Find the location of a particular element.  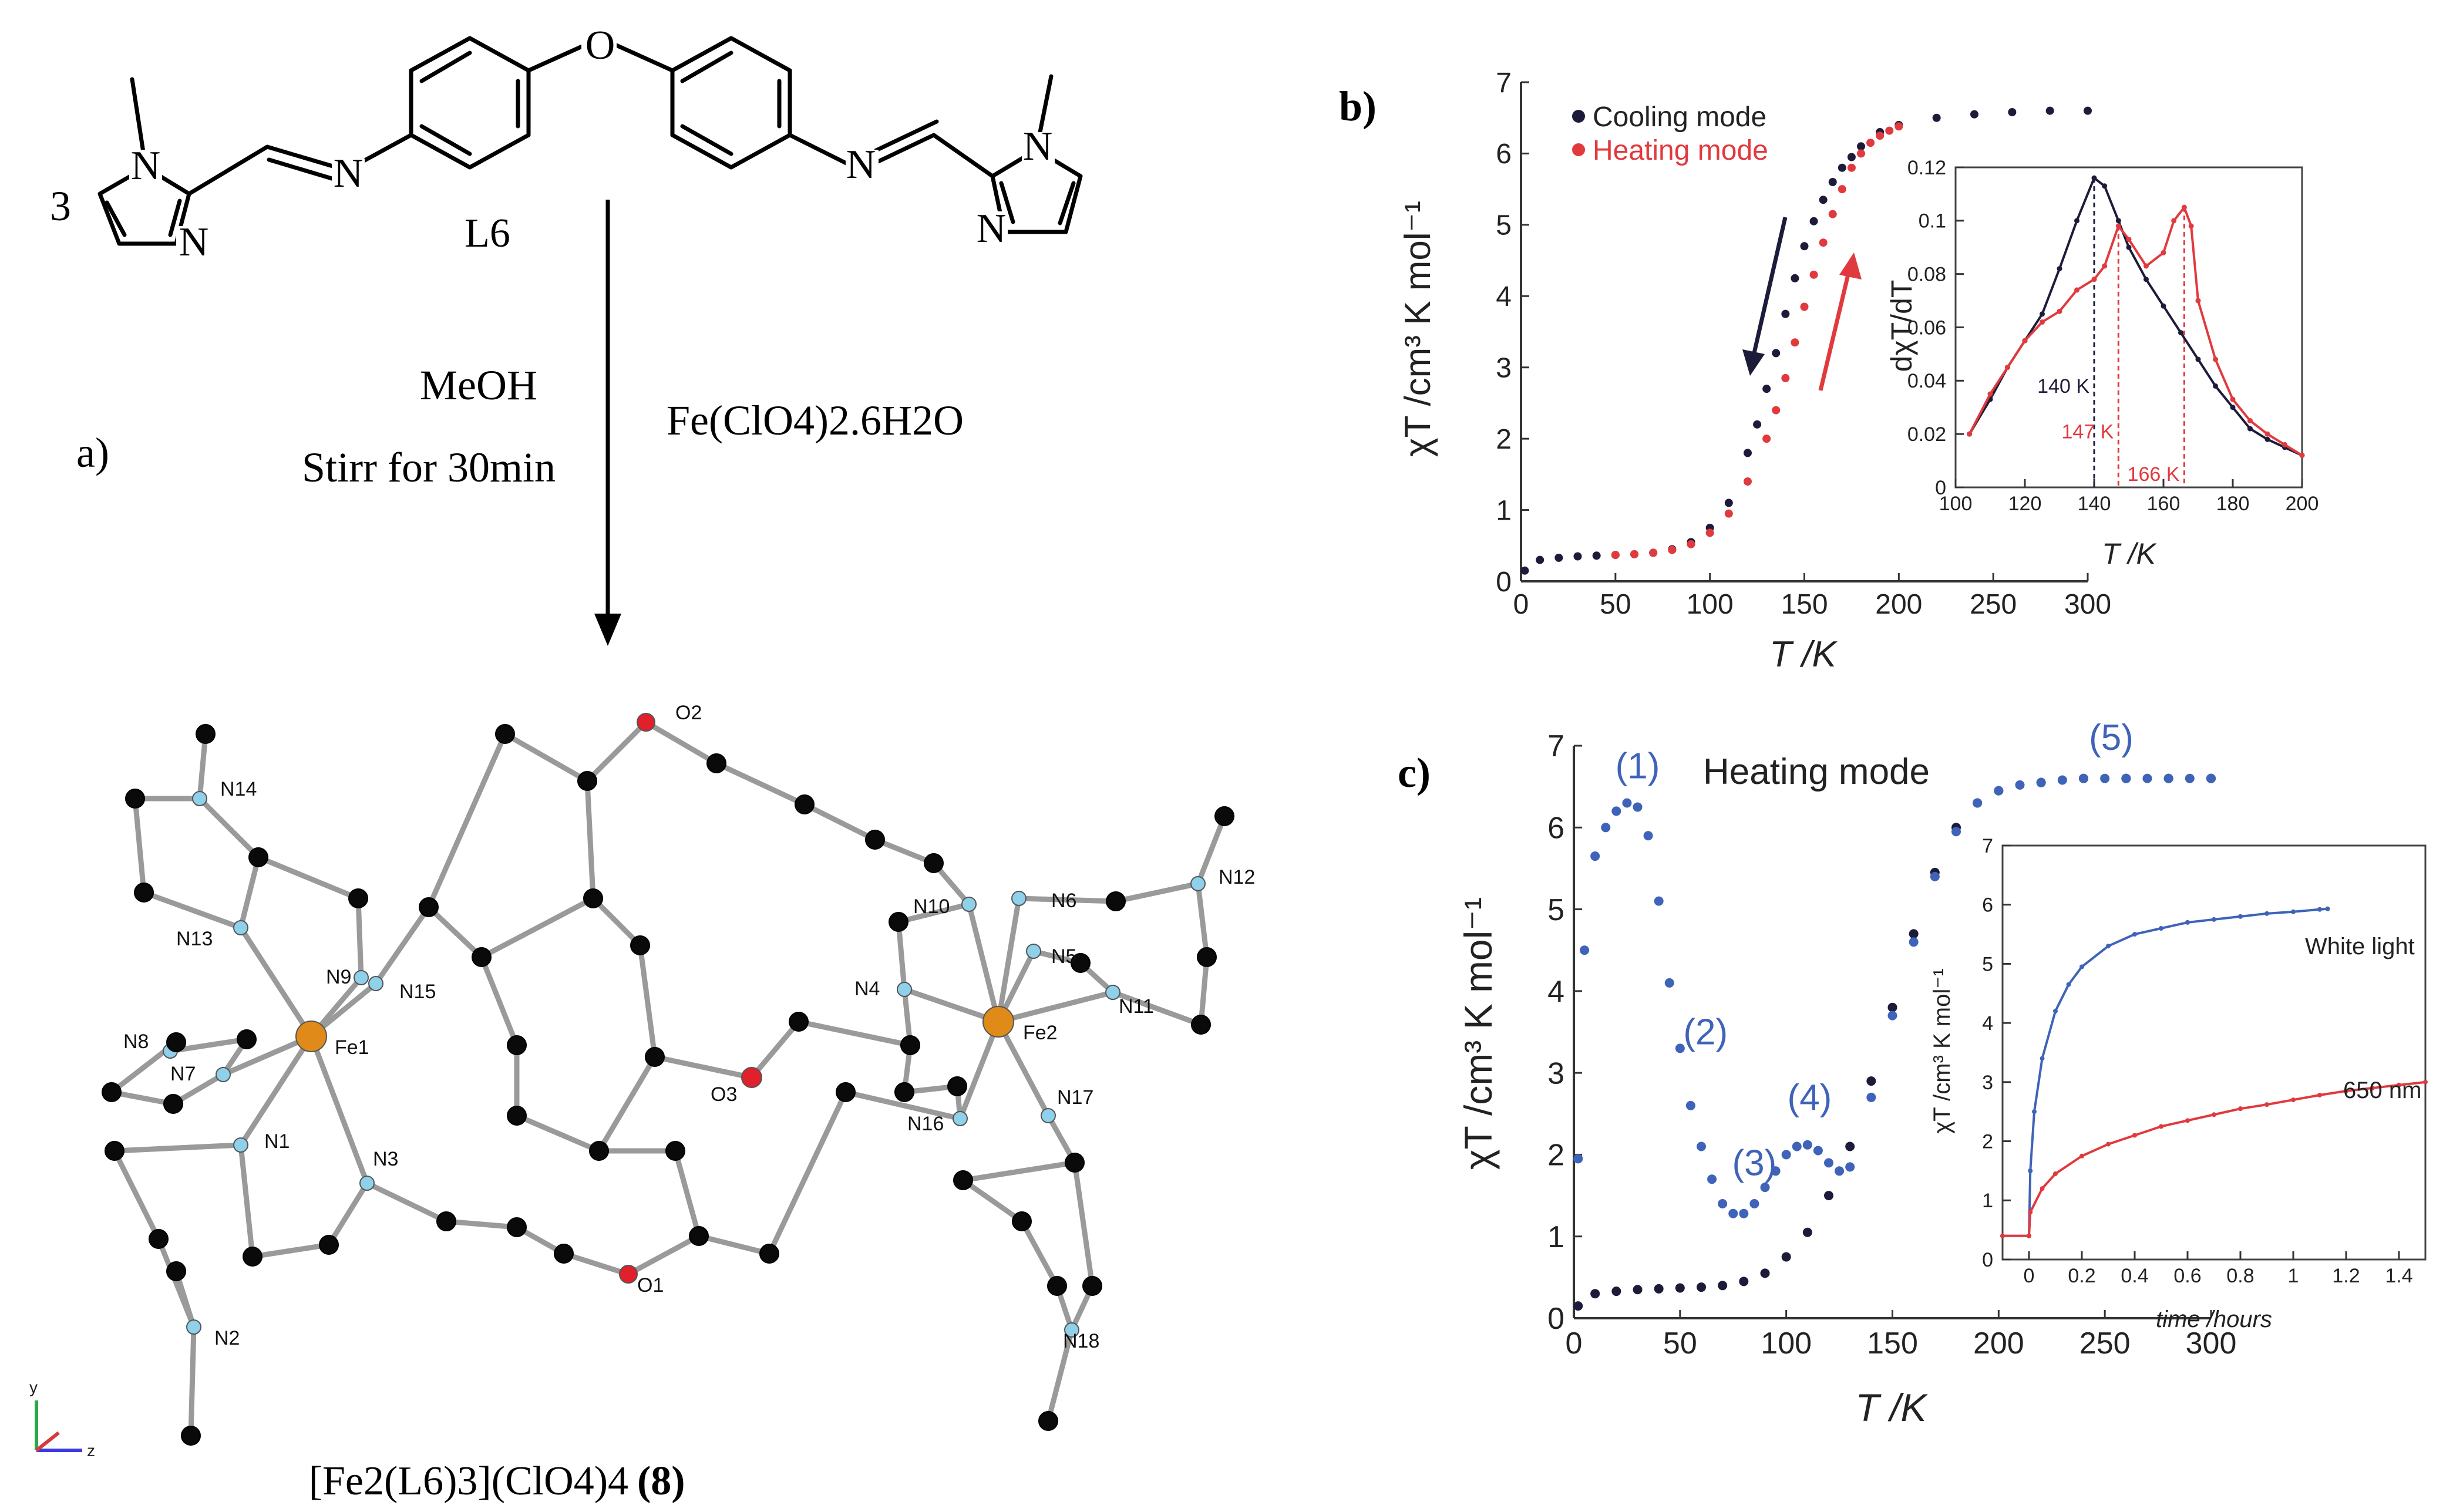

atom-label: Fe1 is located at coordinates (352, 1047).